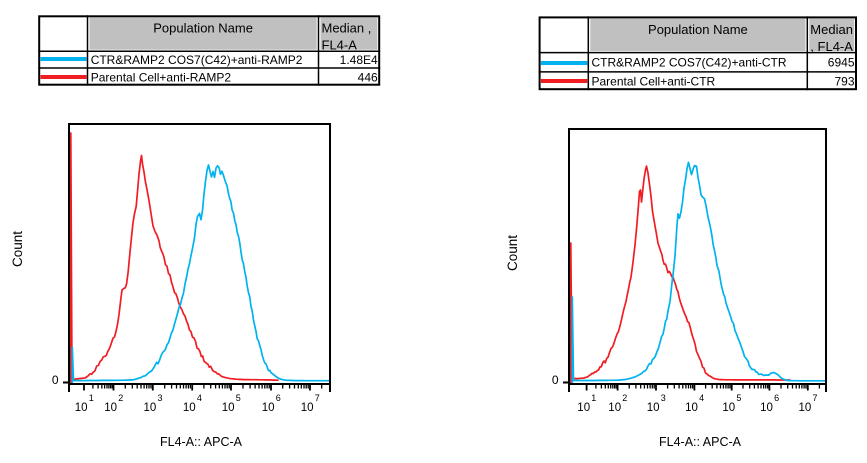  What do you see at coordinates (689, 63) in the screenshot?
I see `svg-text: CTR&RAMP2 COS7(C42)+anti-CTR` at bounding box center [689, 63].